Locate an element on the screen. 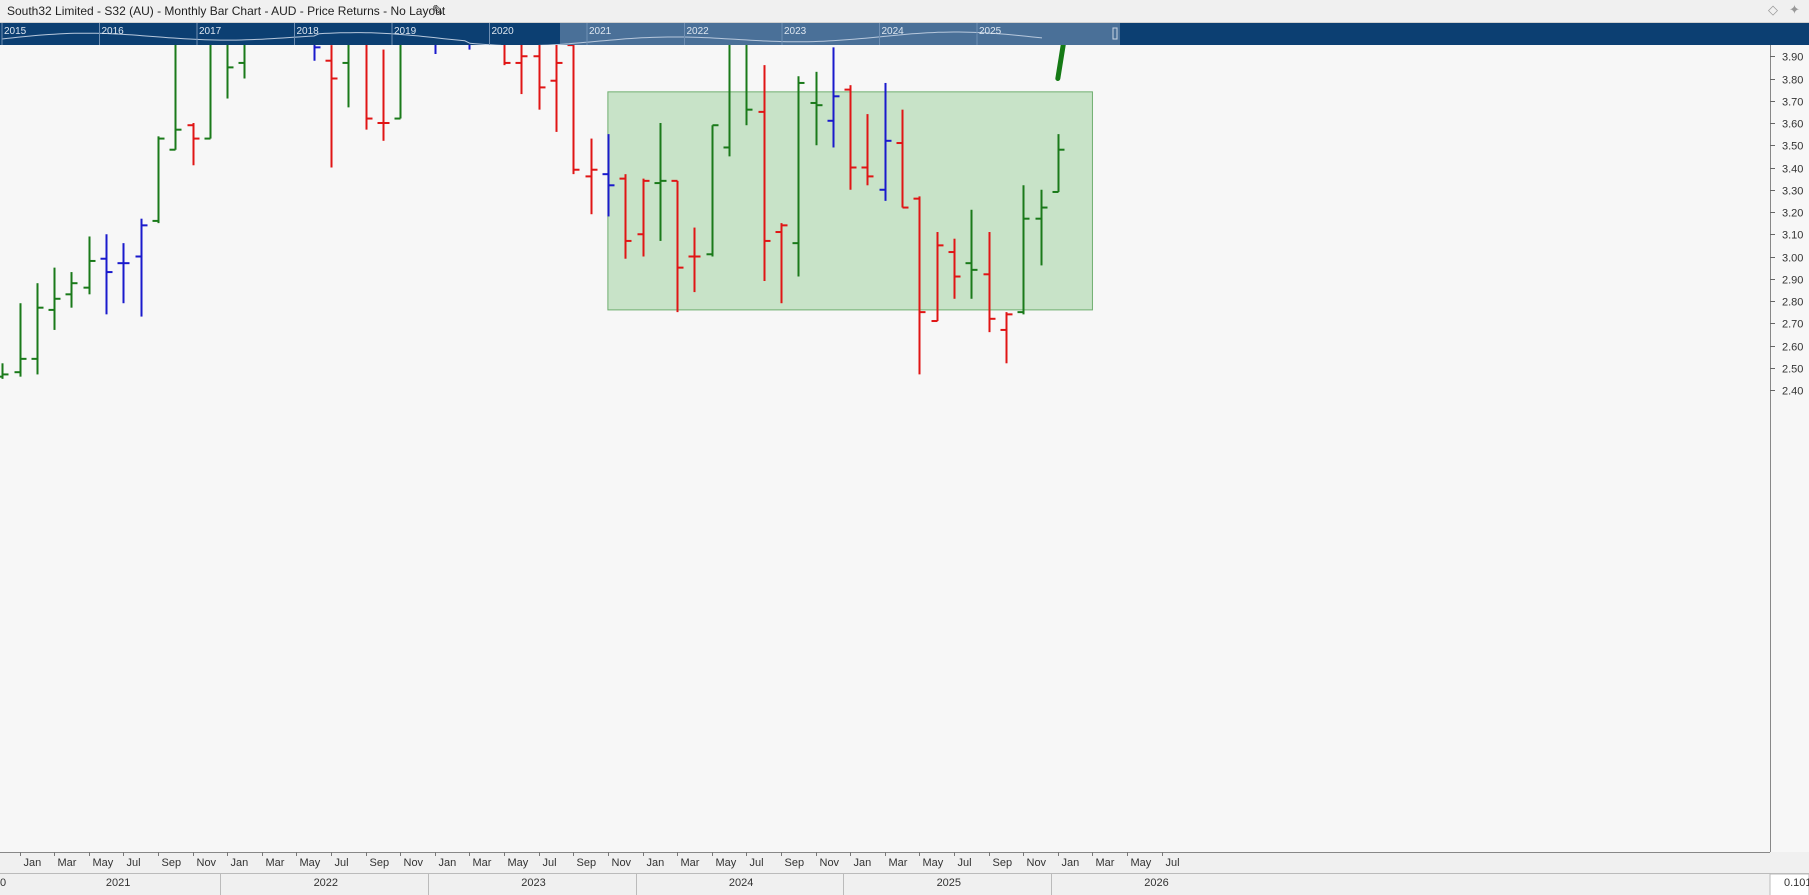 This screenshot has height=895, width=1809. price-tick-label: 3.80 is located at coordinates (1792, 81).